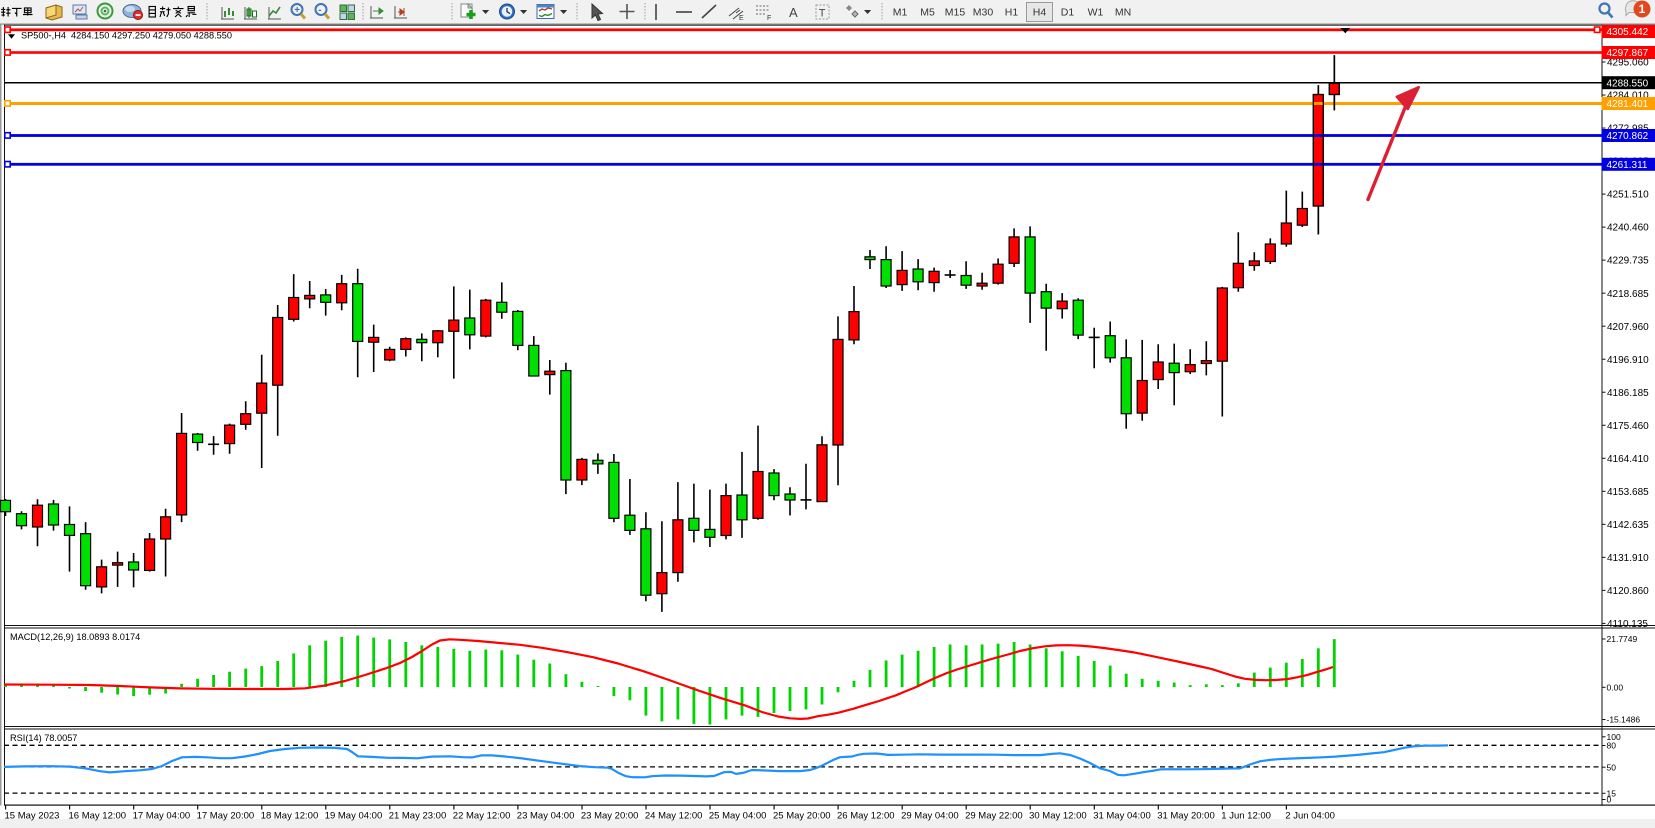 The image size is (1655, 828). What do you see at coordinates (1628, 83) in the screenshot?
I see `svg-text: 4288.550` at bounding box center [1628, 83].